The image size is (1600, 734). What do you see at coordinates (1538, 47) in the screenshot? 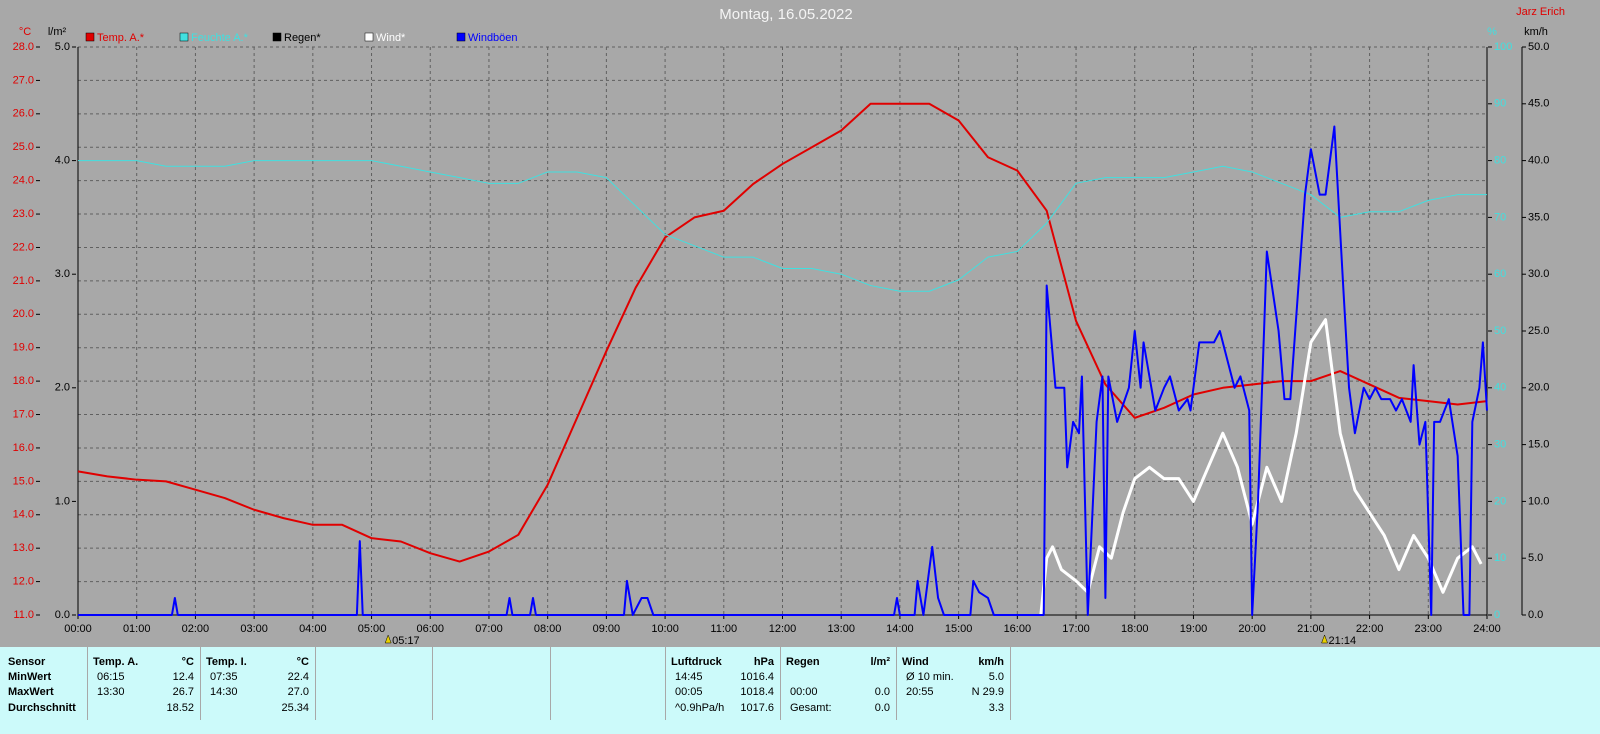
I see `y-tick-label: 50.0` at bounding box center [1538, 47].